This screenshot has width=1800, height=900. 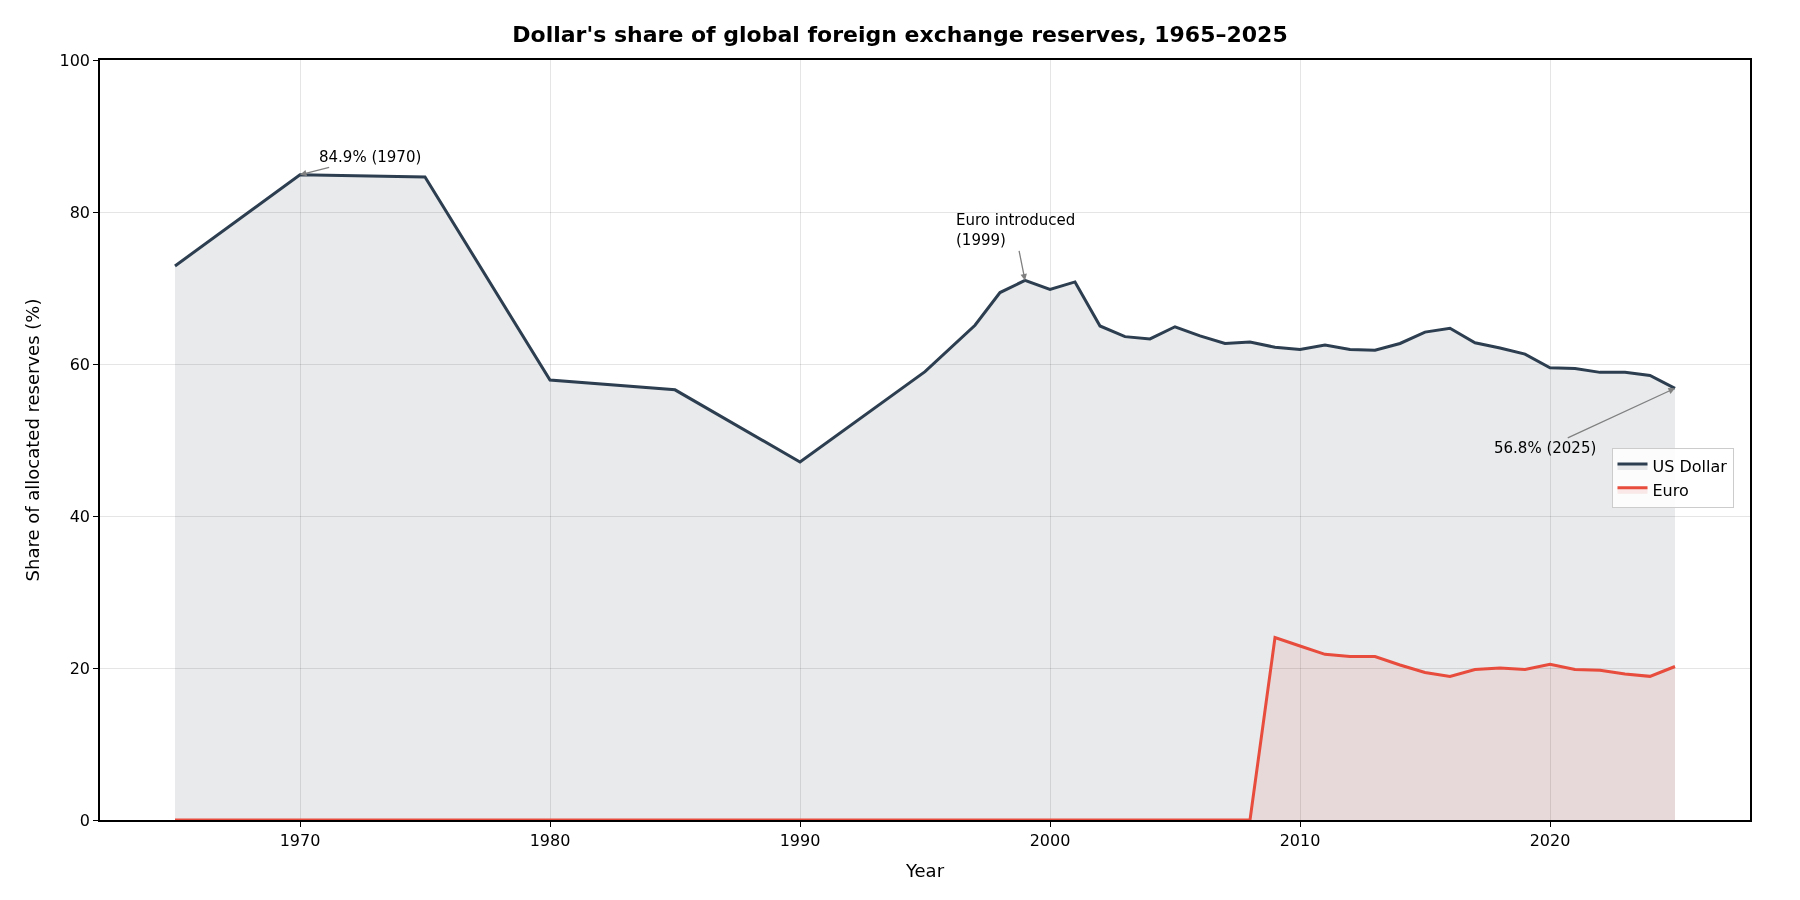 What do you see at coordinates (1550, 840) in the screenshot?
I see `x-tick-label: 2020` at bounding box center [1550, 840].